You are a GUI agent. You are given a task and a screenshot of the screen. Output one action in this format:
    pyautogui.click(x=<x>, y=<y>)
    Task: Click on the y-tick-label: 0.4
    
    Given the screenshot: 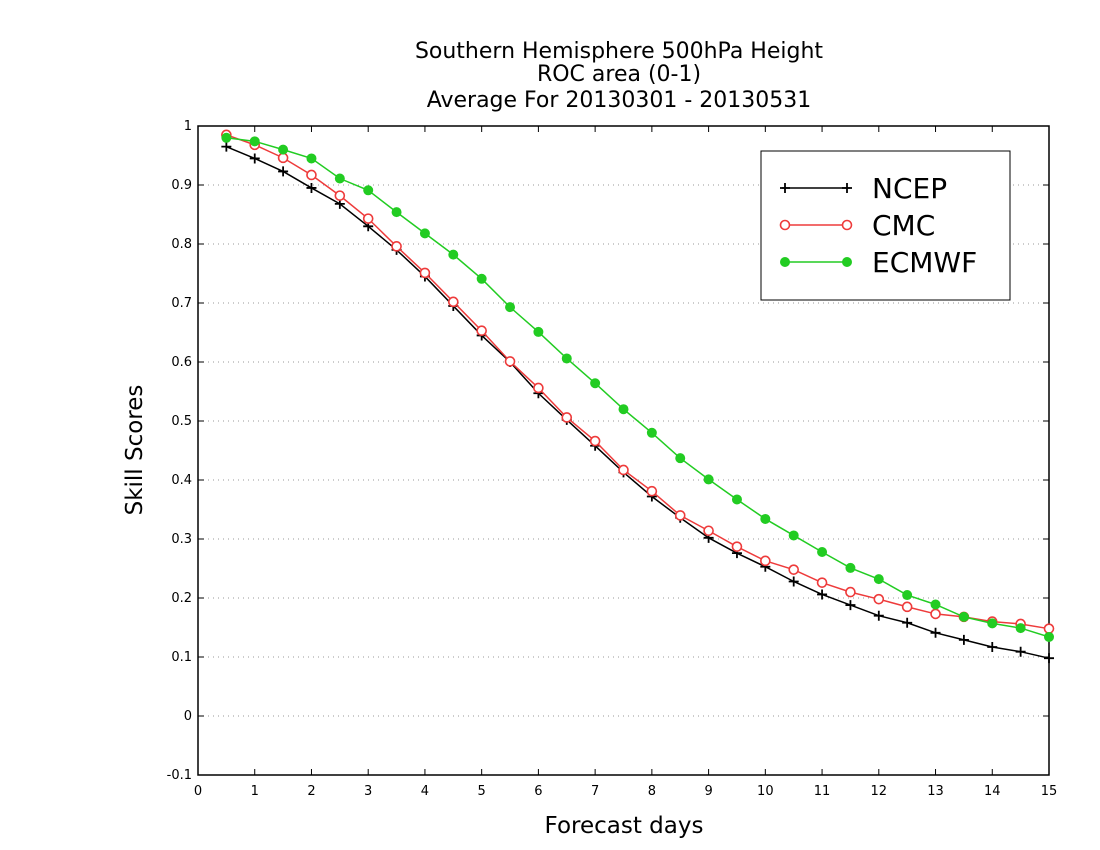 What is the action you would take?
    pyautogui.click(x=181, y=480)
    